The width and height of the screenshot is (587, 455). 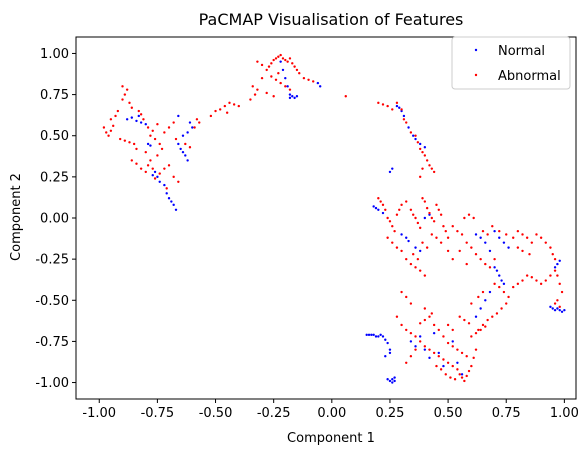 I want to click on y-axis-label: Component 2, so click(x=16, y=217).